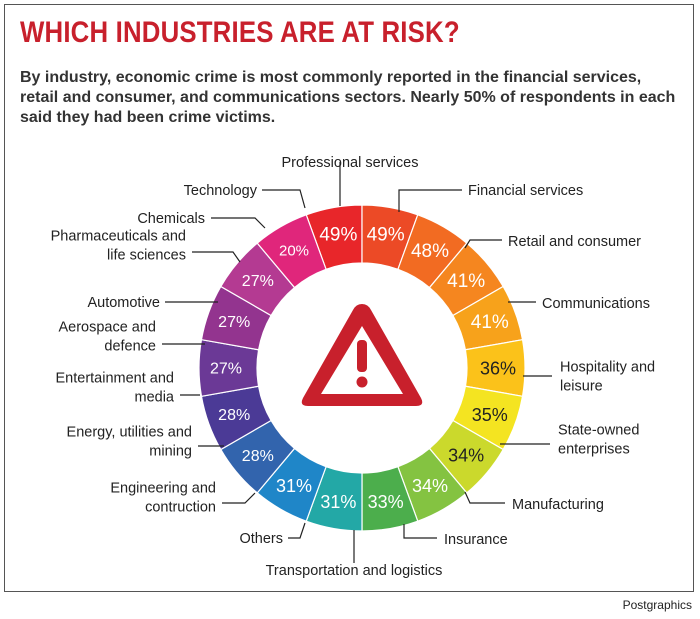 The height and width of the screenshot is (619, 700). What do you see at coordinates (163, 489) in the screenshot?
I see `category-label-line: Engineering and` at bounding box center [163, 489].